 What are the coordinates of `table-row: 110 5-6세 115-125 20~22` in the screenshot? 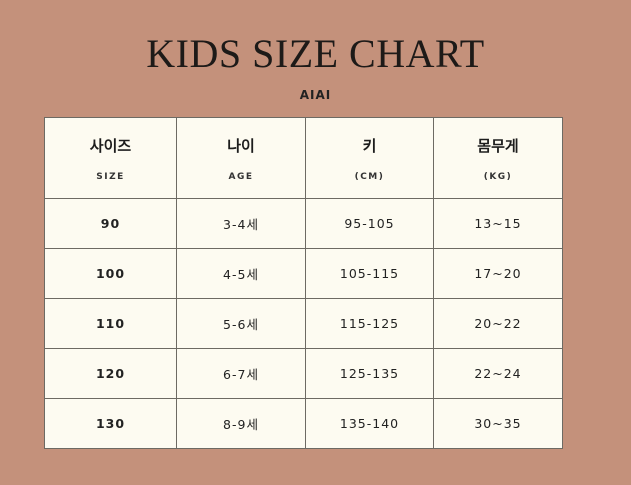 It's located at (303, 323).